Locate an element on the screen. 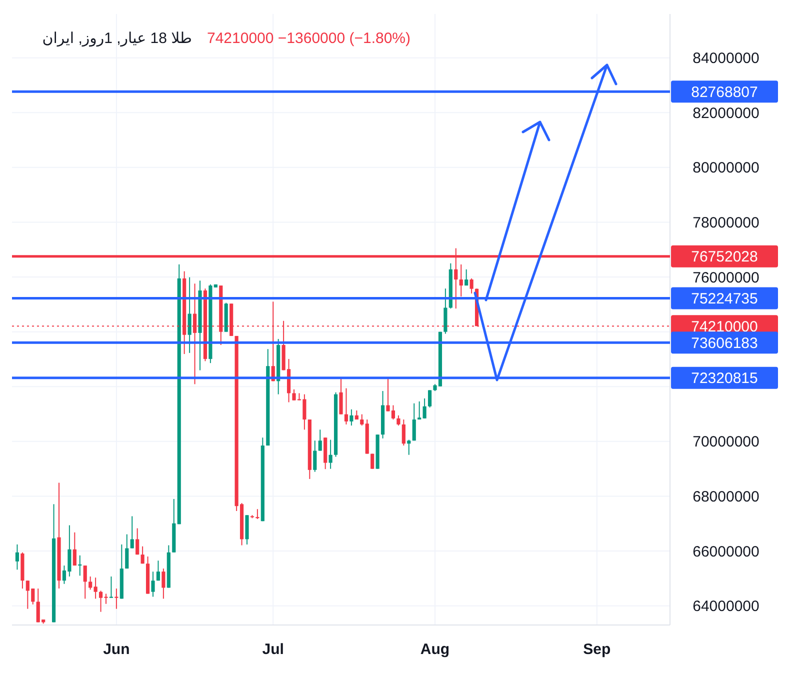  ref-line-label: 82768807 is located at coordinates (724, 92).